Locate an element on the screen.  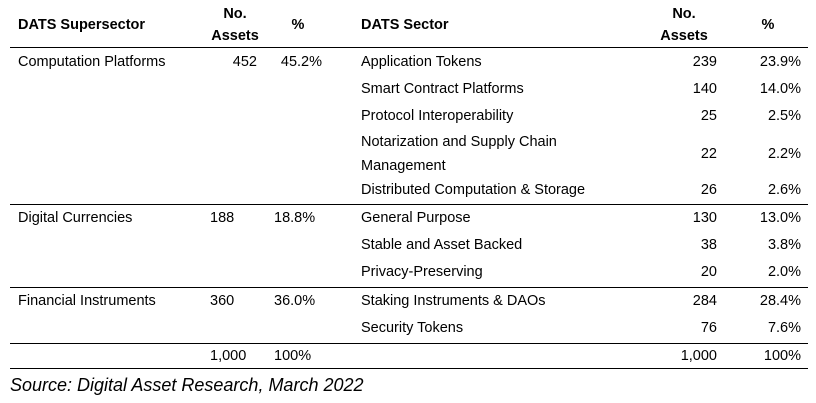
sector-count: 284 is located at coordinates (704, 301).